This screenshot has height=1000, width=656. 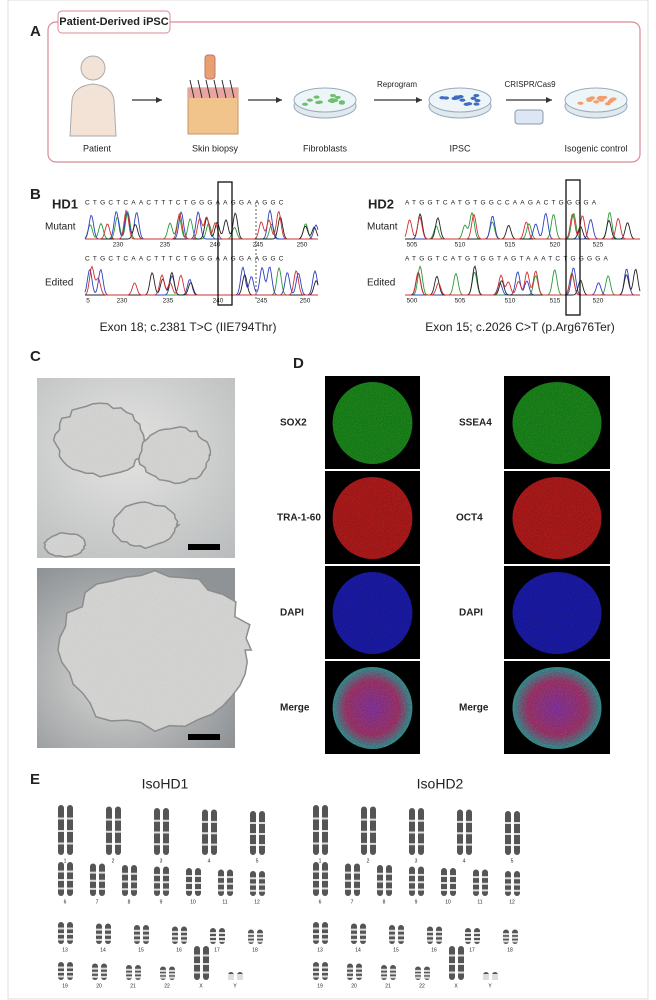 I want to click on mutation-box, so click(x=225, y=243).